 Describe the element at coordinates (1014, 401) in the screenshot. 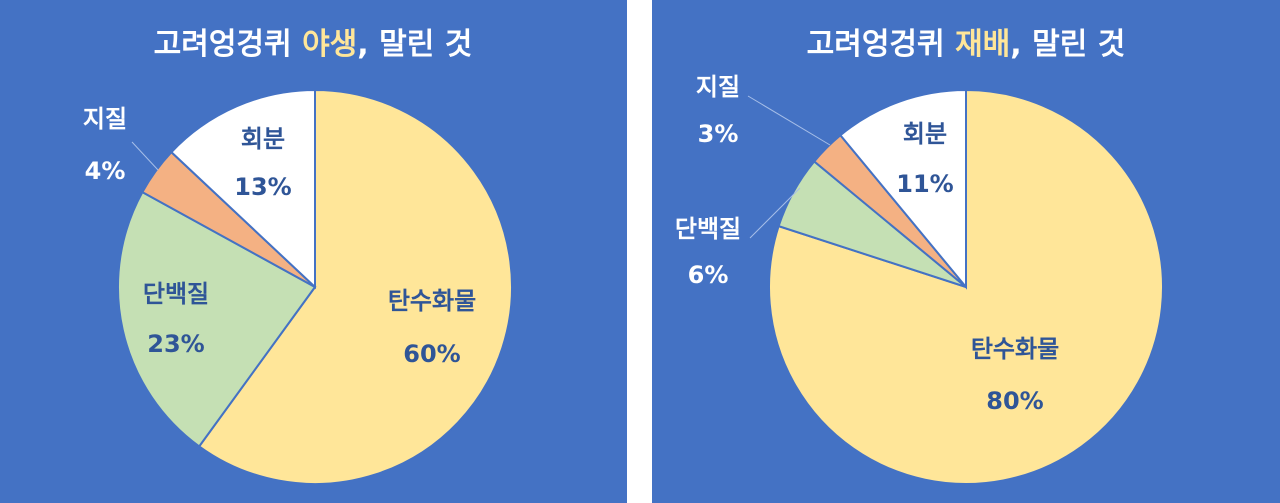

I see `slice-value-label: 80%` at that location.